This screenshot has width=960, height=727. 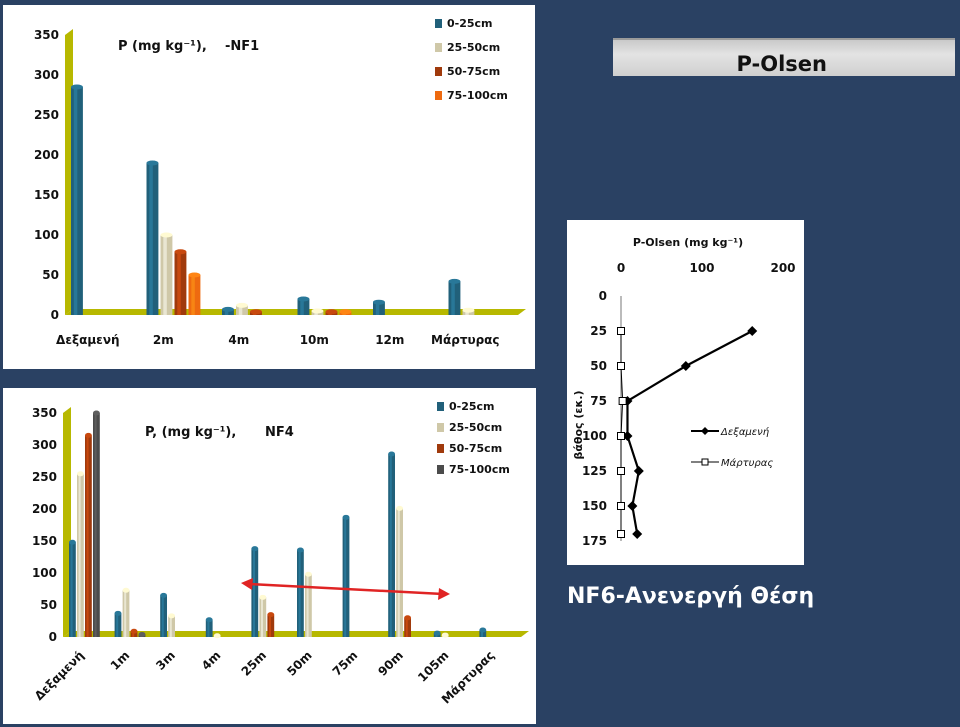 What do you see at coordinates (444, 594) in the screenshot?
I see `arrow-head-right` at bounding box center [444, 594].